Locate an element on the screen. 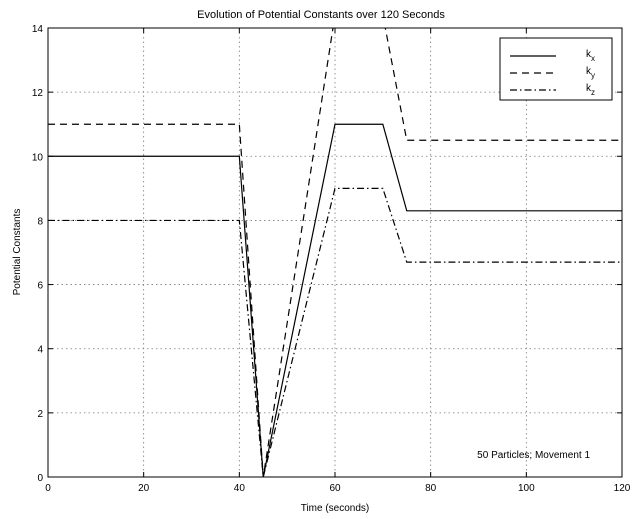 The height and width of the screenshot is (519, 642). y-tick-label: 14 is located at coordinates (38, 29).